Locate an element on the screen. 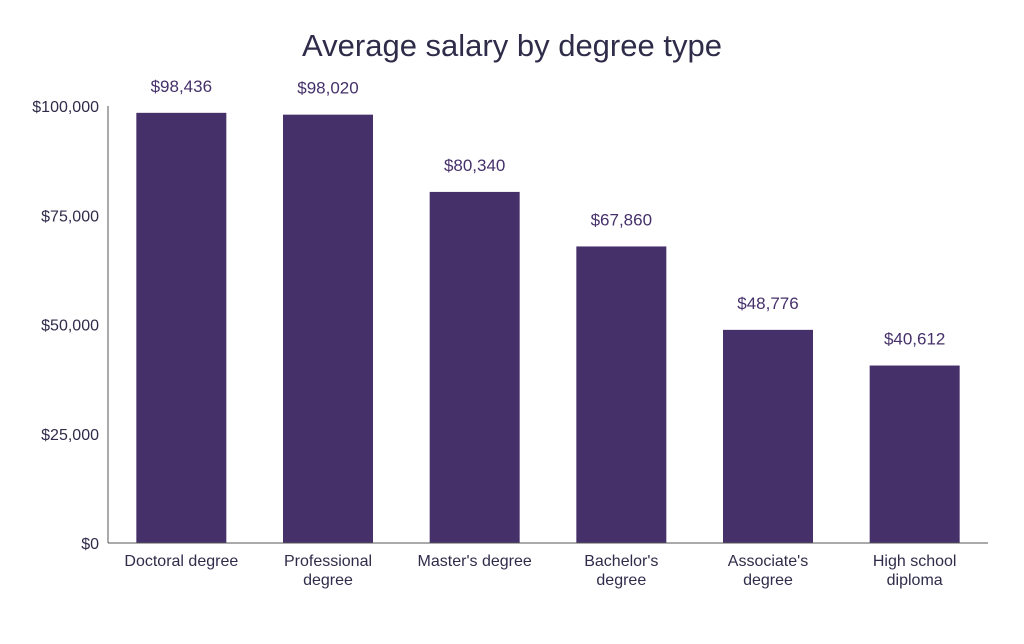 The image size is (1024, 644). data-label: $48,776 is located at coordinates (767, 303).